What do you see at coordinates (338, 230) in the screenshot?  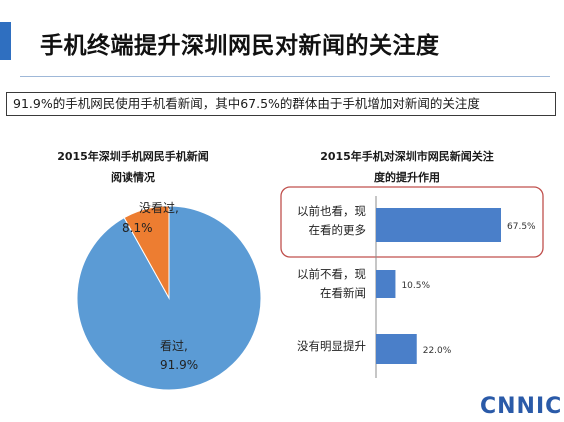 I see `bar-category-label-0-line-1: 在看的更多` at bounding box center [338, 230].